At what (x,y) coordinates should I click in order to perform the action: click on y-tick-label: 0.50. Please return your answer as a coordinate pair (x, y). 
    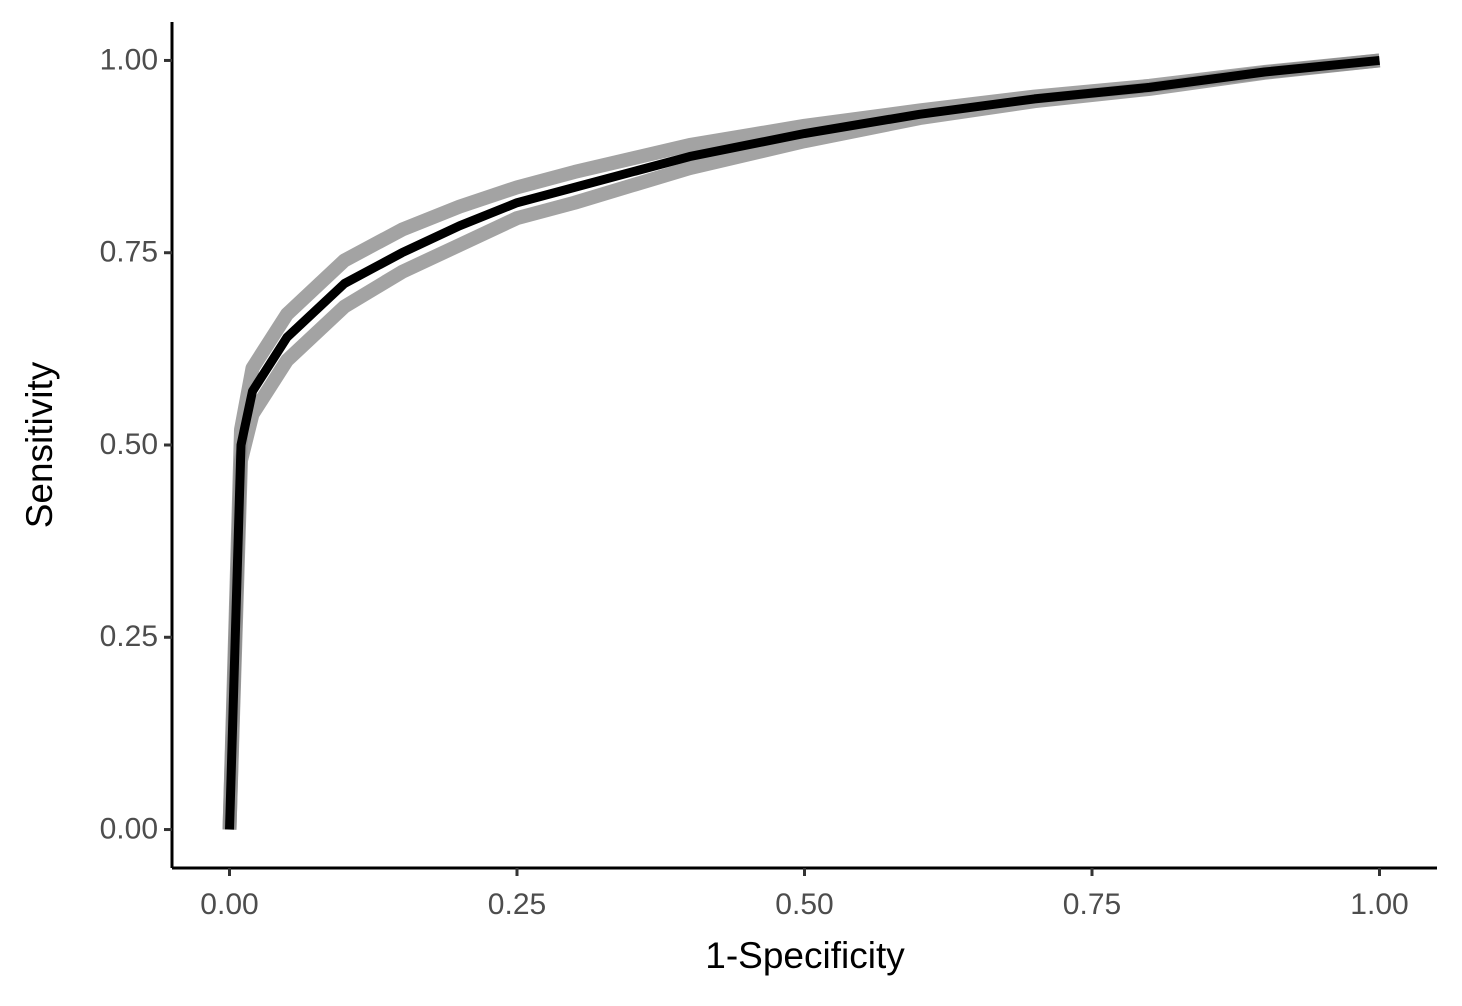
    Looking at the image, I should click on (129, 444).